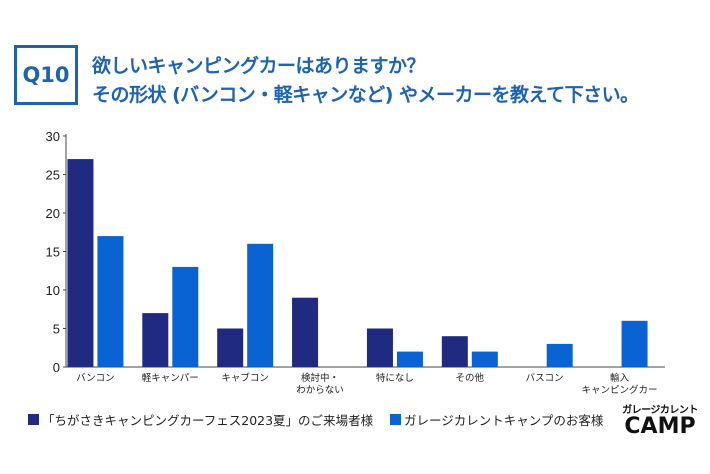  What do you see at coordinates (470, 378) in the screenshot?
I see `x-tick-label: その他` at bounding box center [470, 378].